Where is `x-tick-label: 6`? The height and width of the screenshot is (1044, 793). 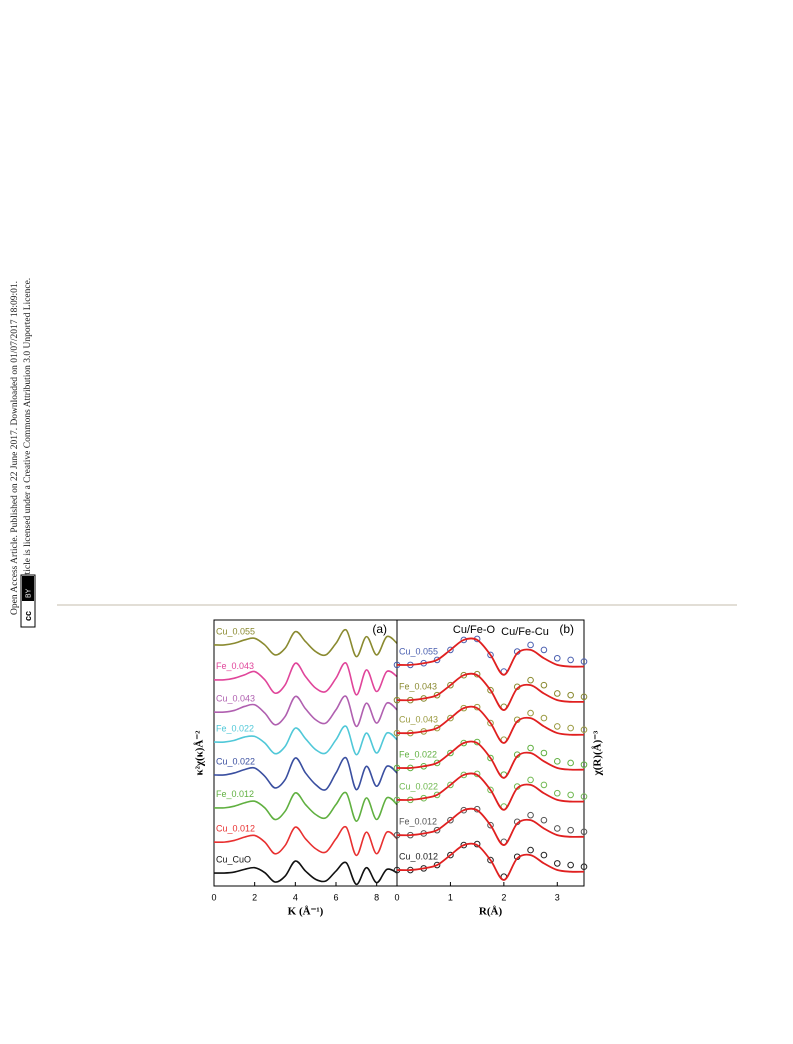
x-tick-label: 6 is located at coordinates (335, 897).